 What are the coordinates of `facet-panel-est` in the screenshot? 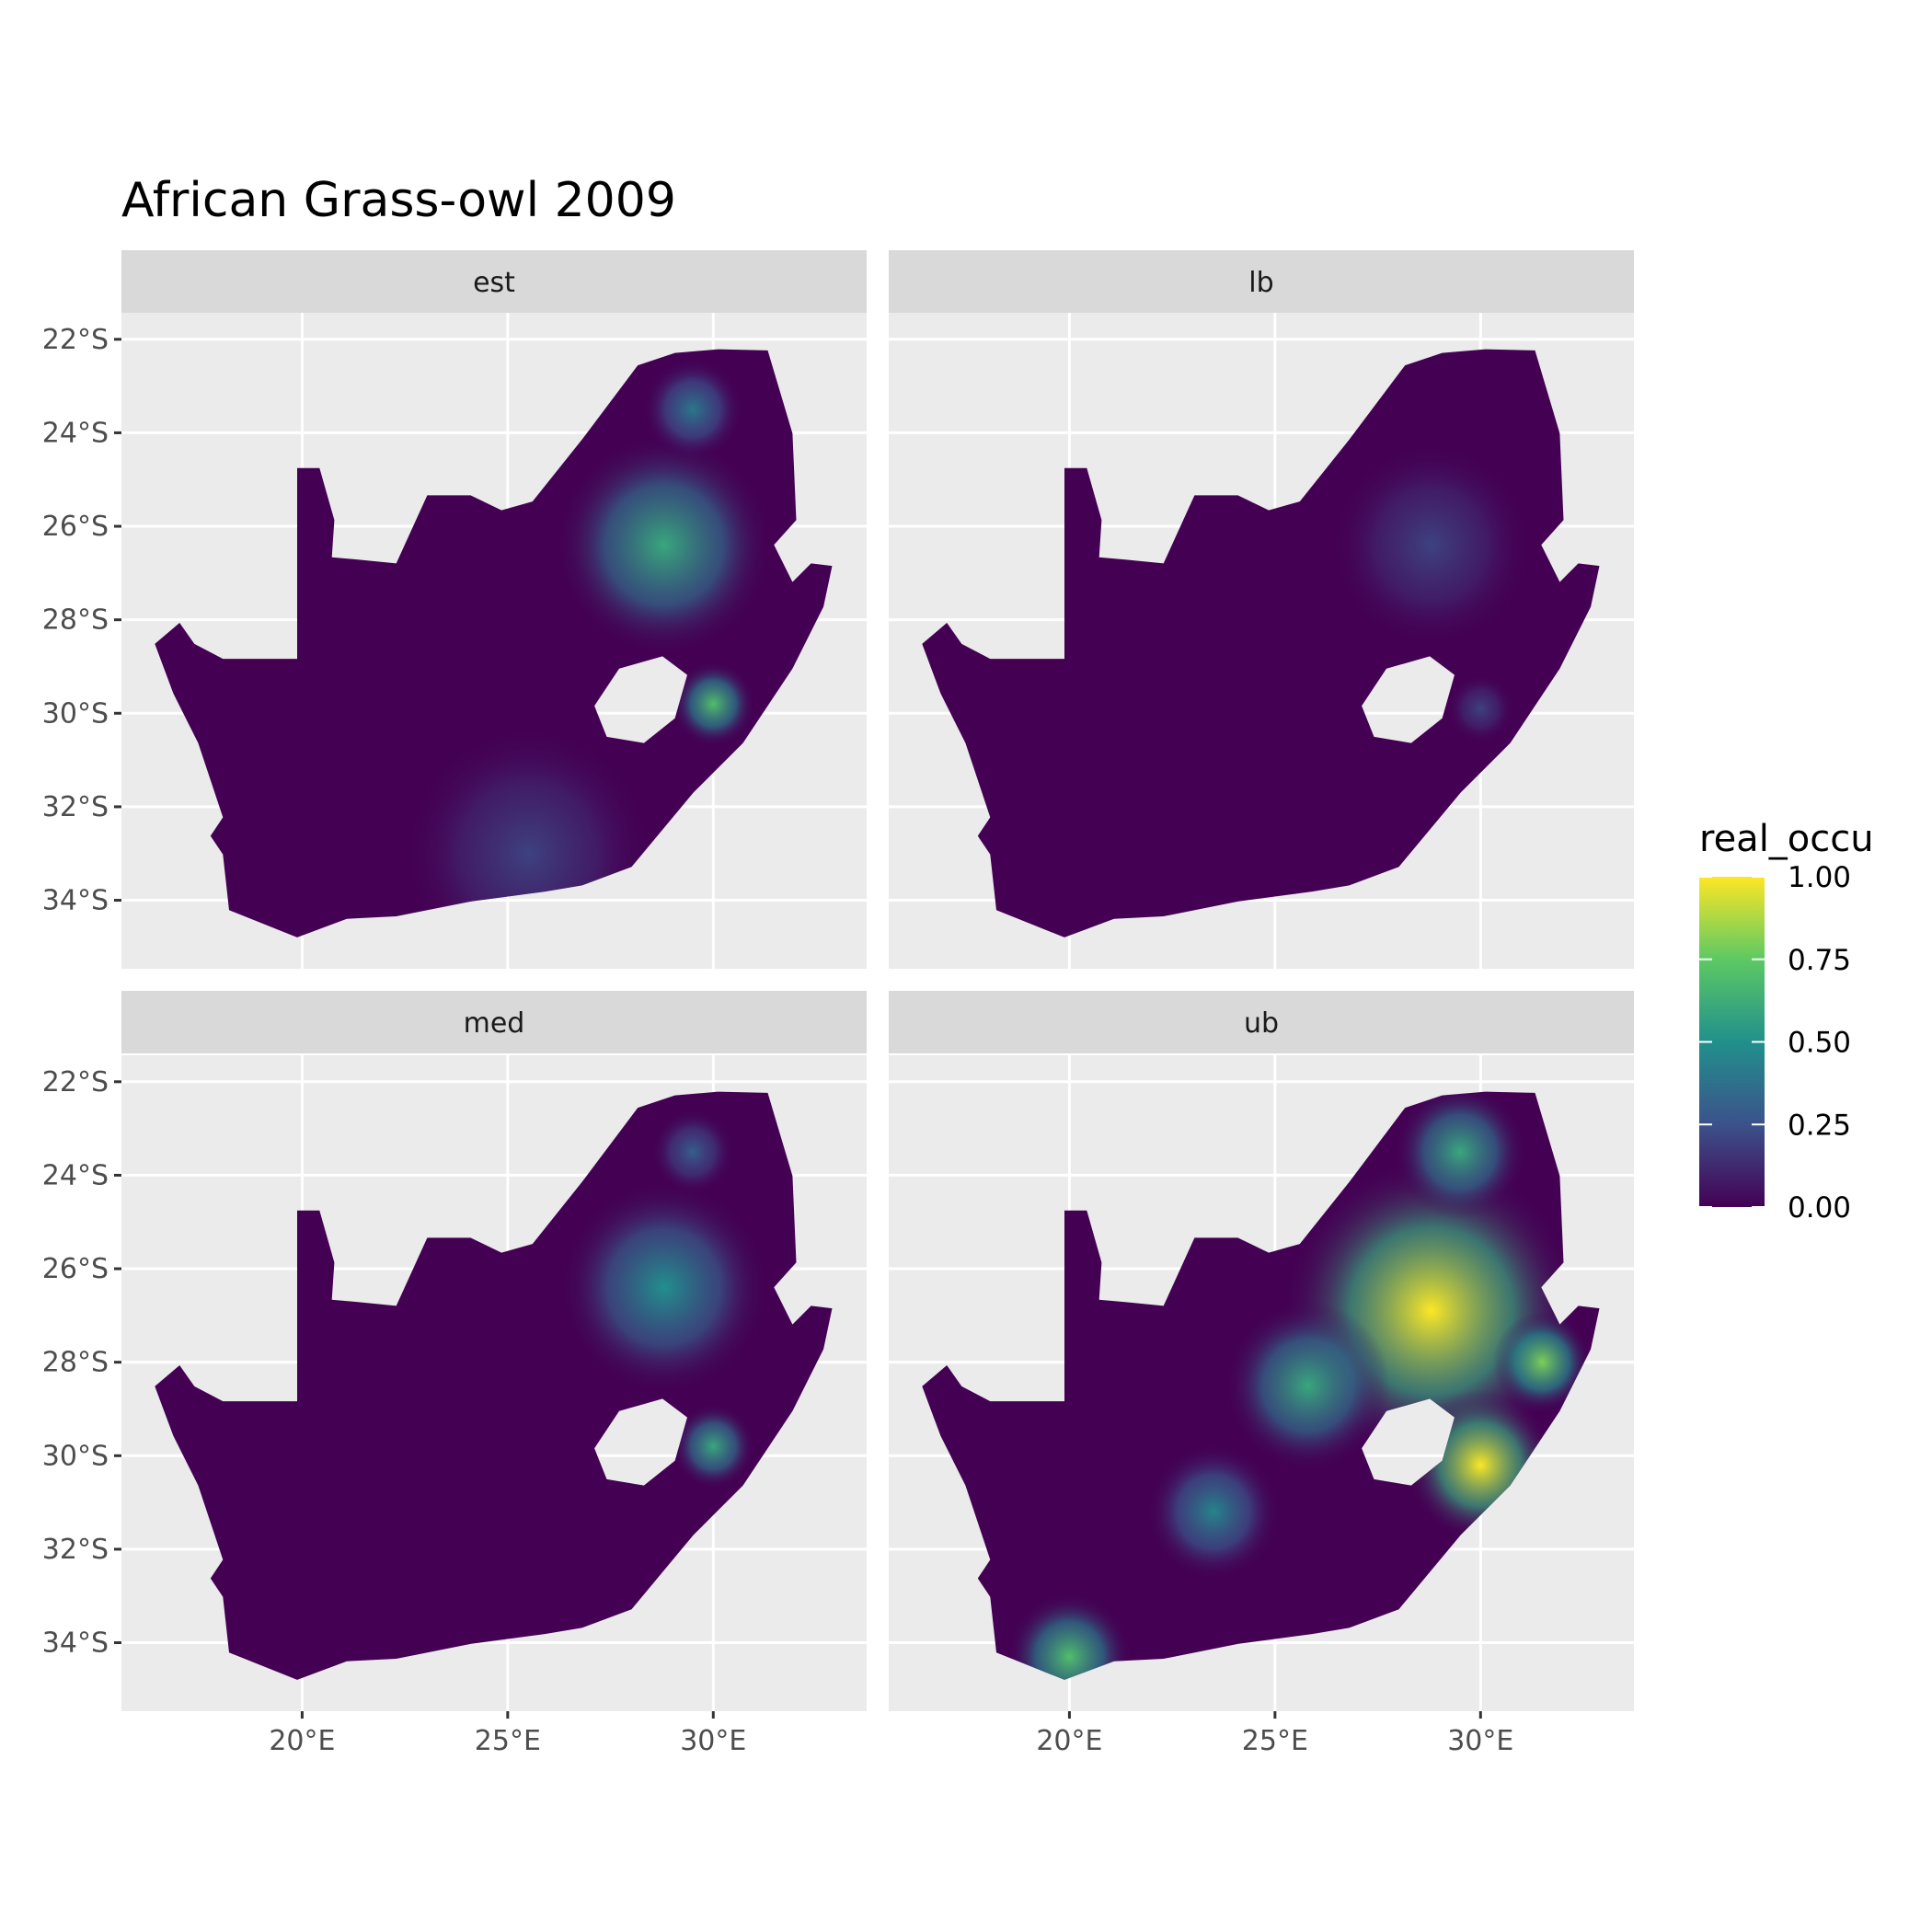 It's located at (494, 641).